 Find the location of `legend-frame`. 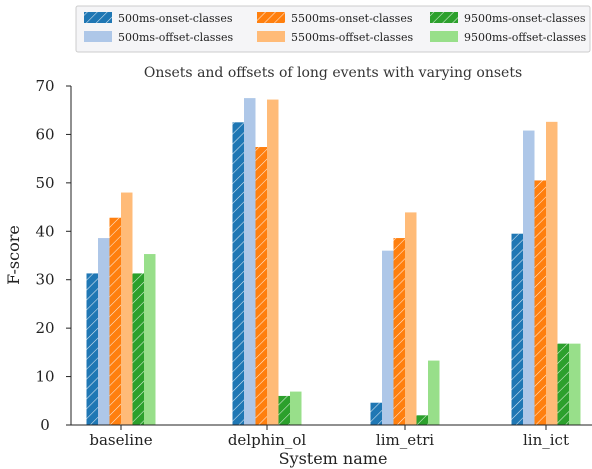

legend-frame is located at coordinates (333, 29).